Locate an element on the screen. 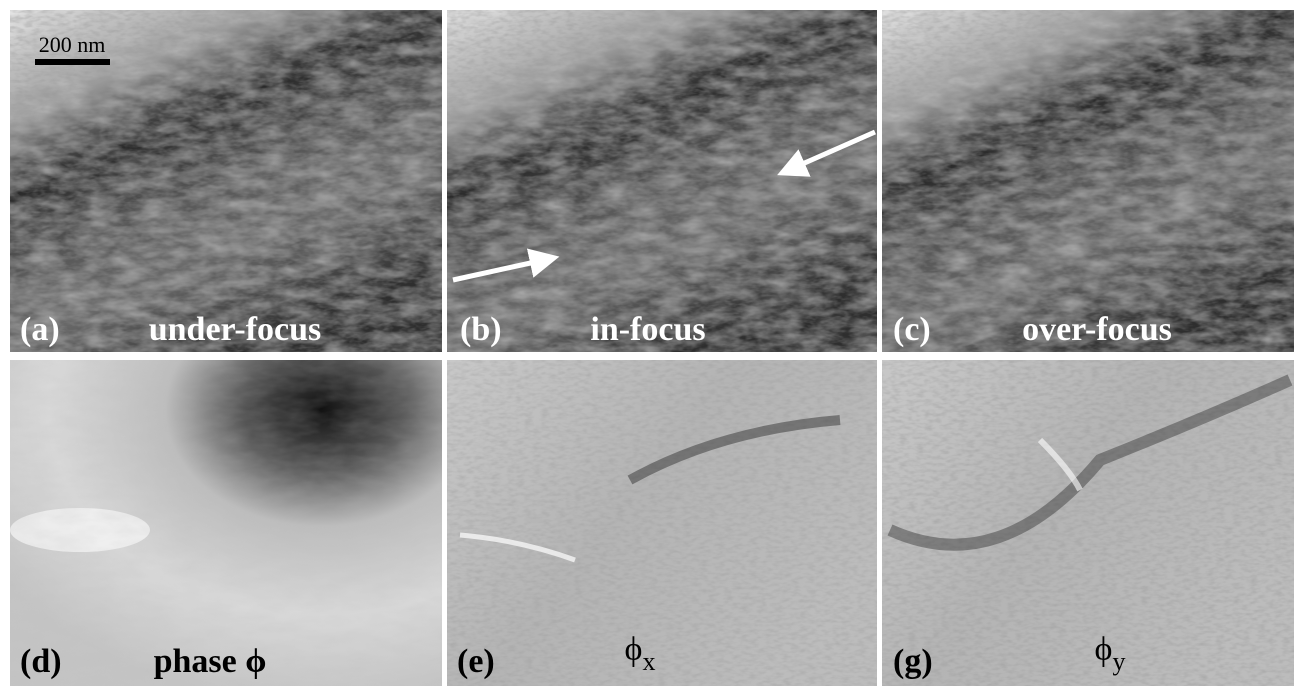 This screenshot has width=1294, height=686. panel-tag: (d) is located at coordinates (41, 661).